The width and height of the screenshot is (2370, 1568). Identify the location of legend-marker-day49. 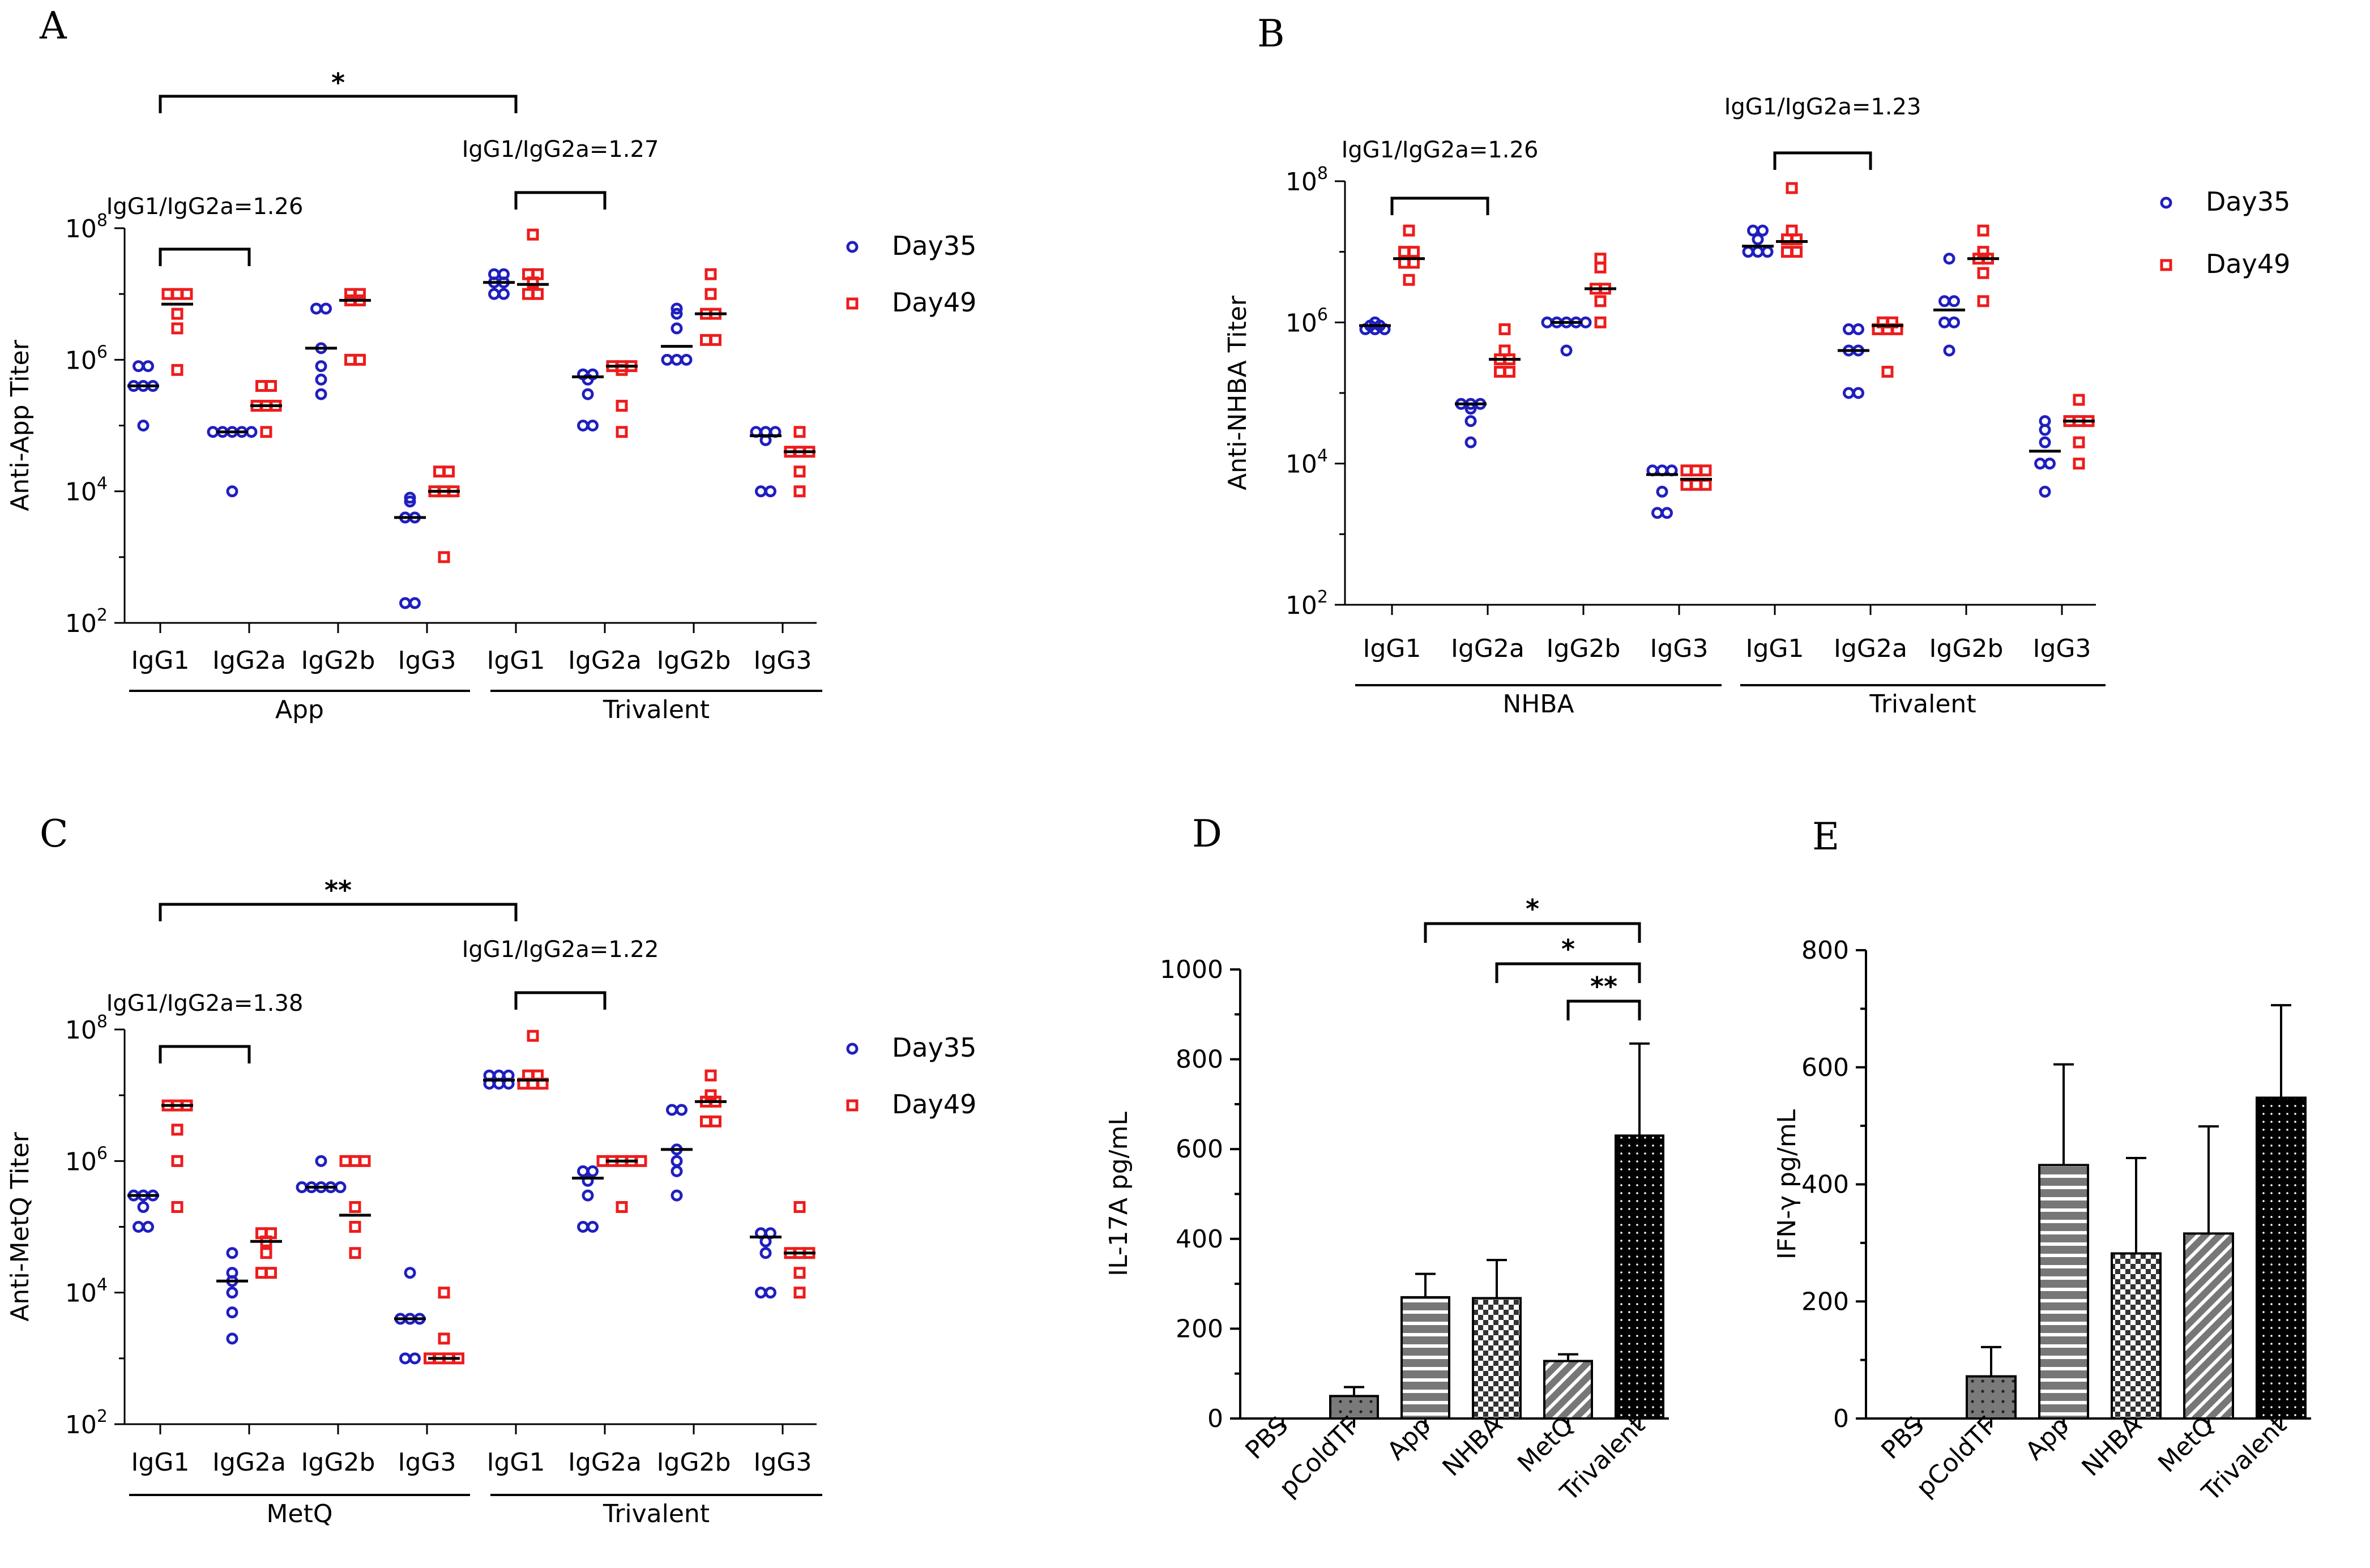
(852, 1105).